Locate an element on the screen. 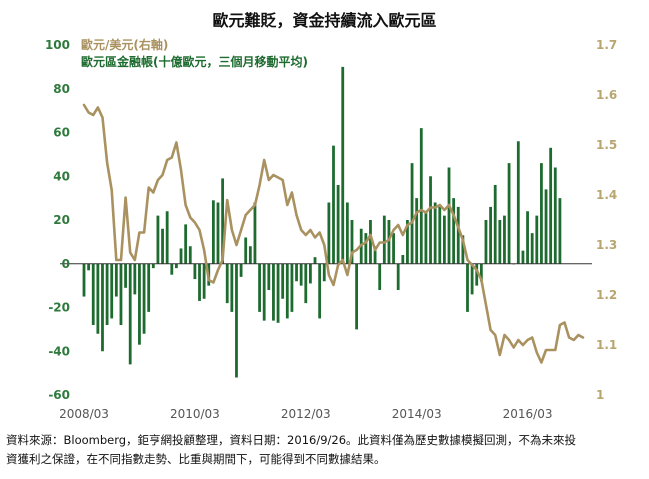 The width and height of the screenshot is (649, 479). left-tick-label: -60 is located at coordinates (59, 395).